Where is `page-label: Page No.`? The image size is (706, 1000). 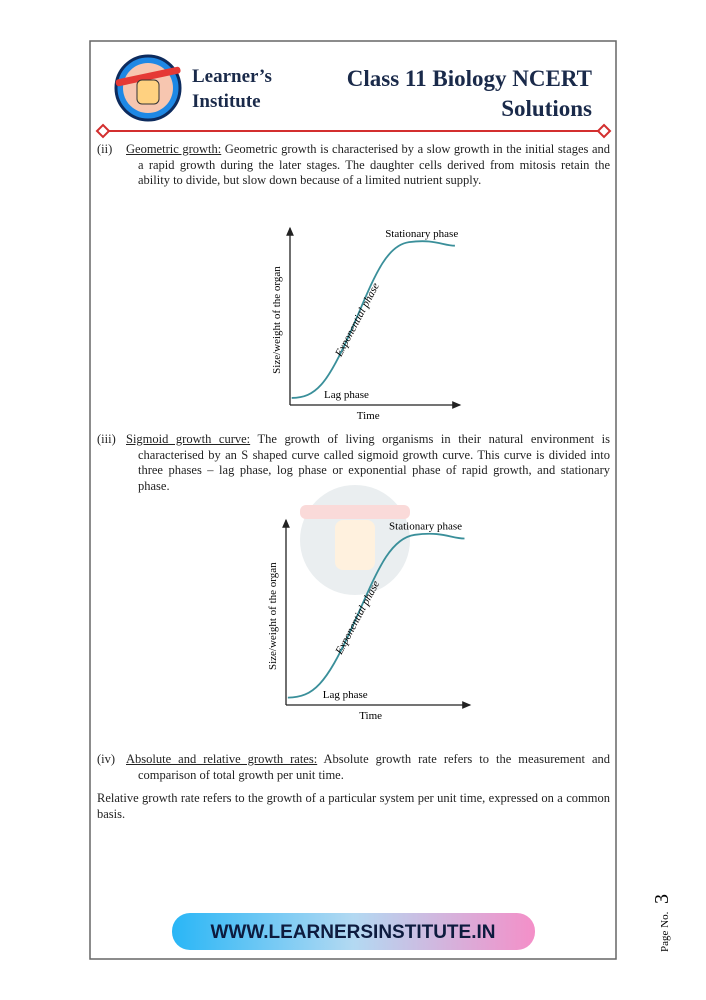 page-label: Page No. is located at coordinates (665, 931).